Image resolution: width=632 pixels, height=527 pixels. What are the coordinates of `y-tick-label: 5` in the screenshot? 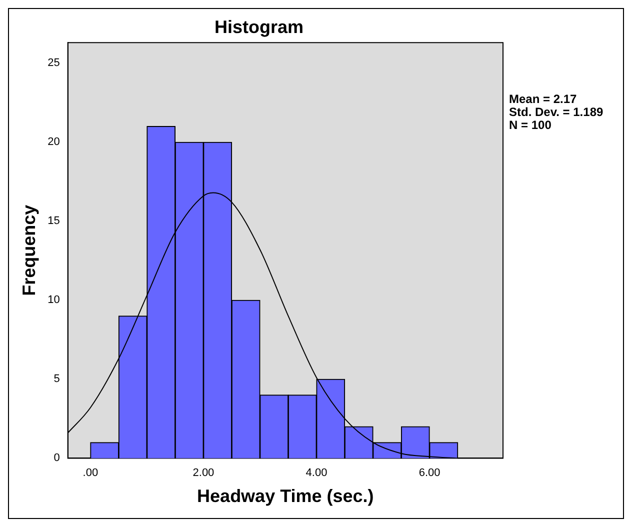 It's located at (57, 379).